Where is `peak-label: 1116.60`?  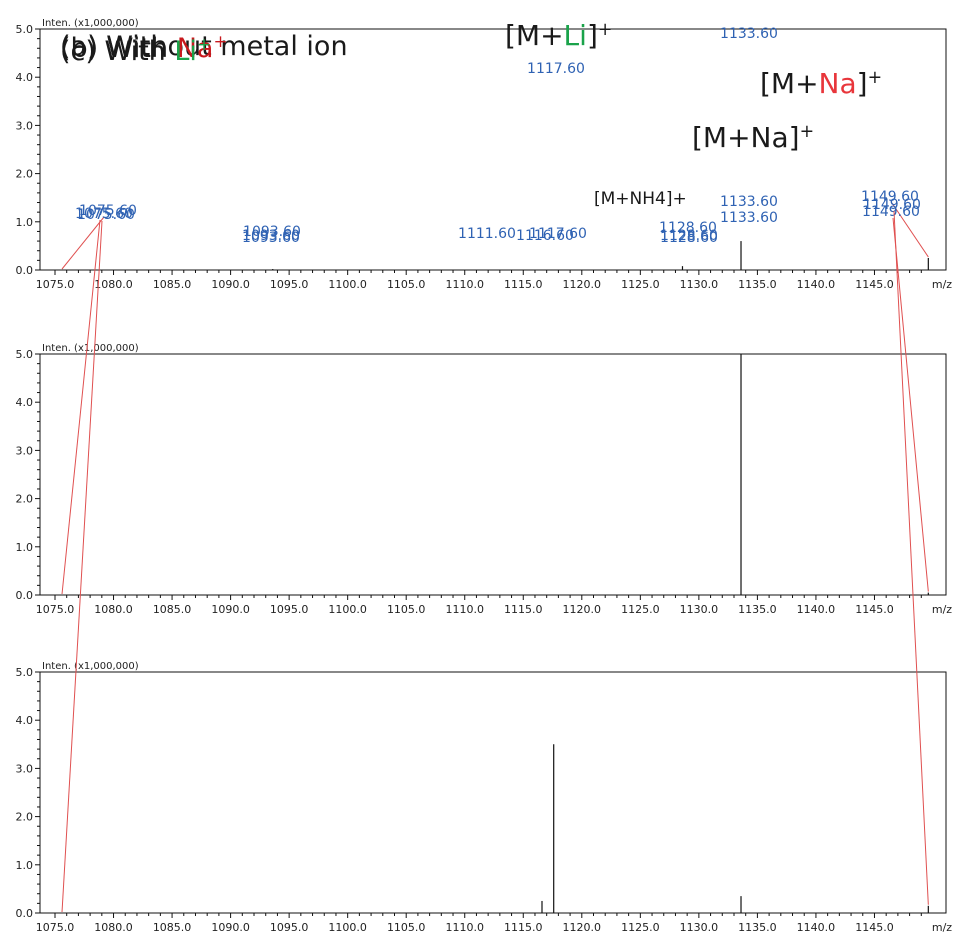
peak-label: 1116.60 is located at coordinates (545, 236).